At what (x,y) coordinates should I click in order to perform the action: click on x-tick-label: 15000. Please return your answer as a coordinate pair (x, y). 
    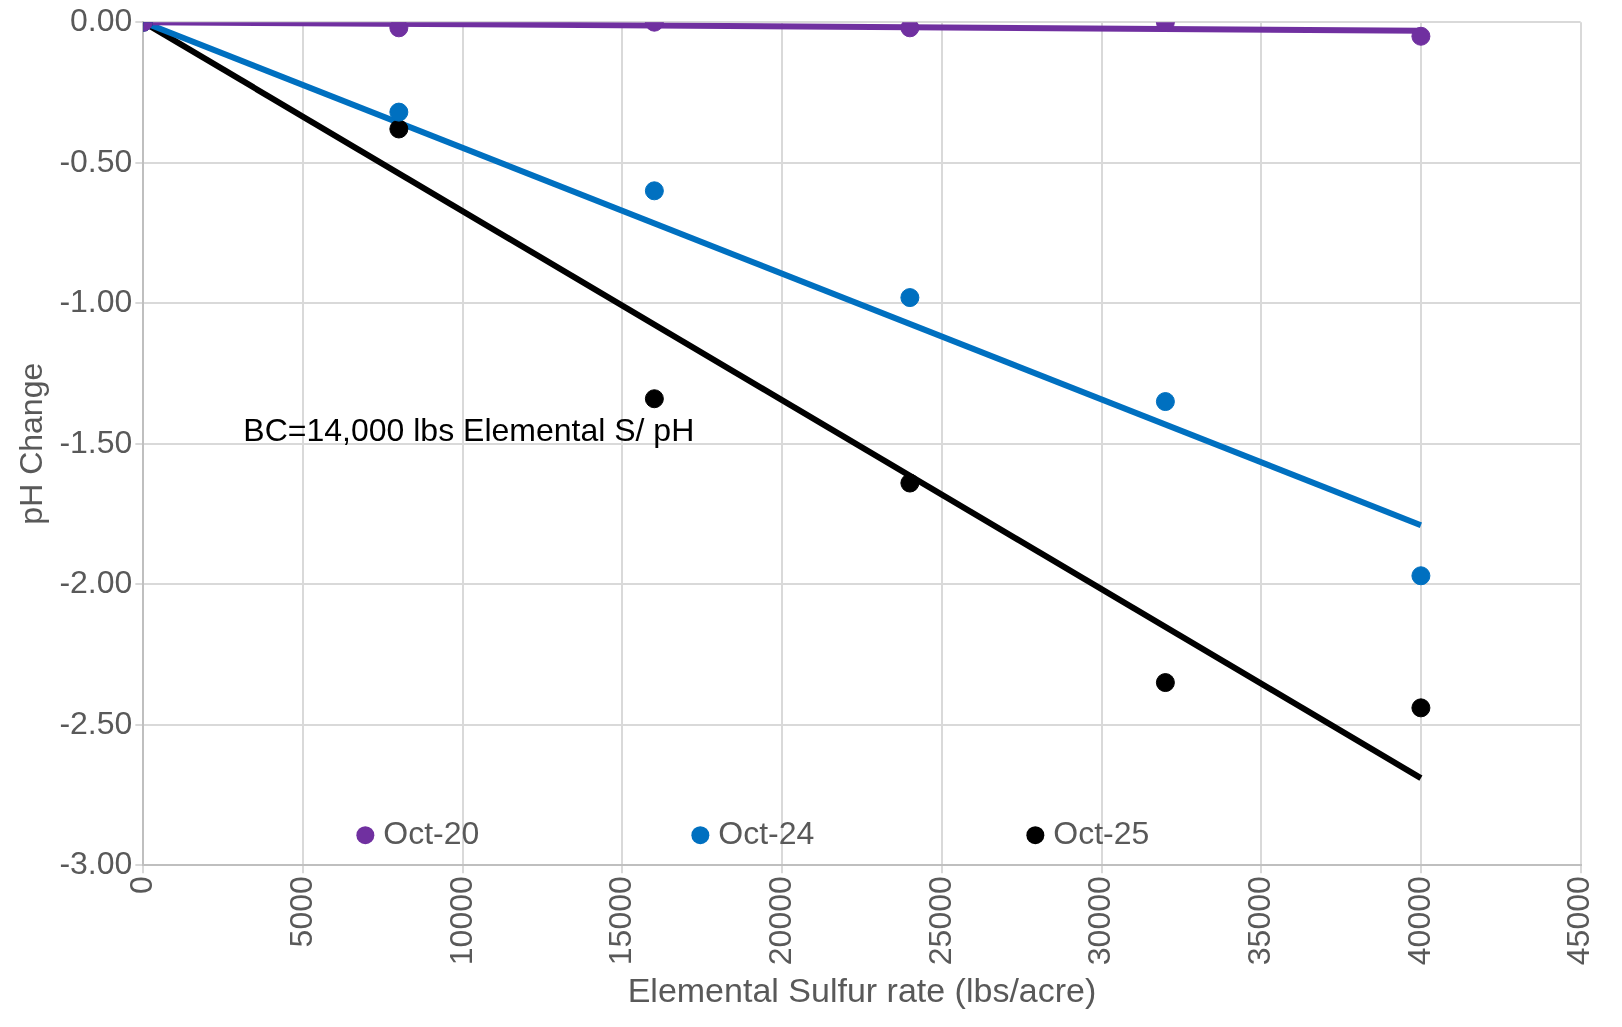
    Looking at the image, I should click on (620, 921).